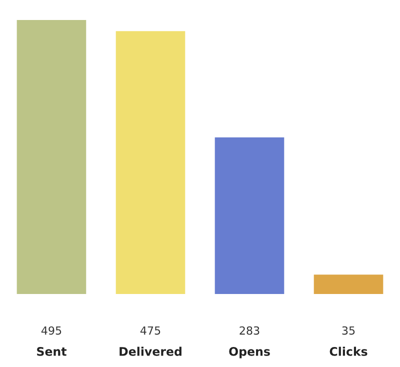  What do you see at coordinates (250, 330) in the screenshot?
I see `data-label: 283` at bounding box center [250, 330].